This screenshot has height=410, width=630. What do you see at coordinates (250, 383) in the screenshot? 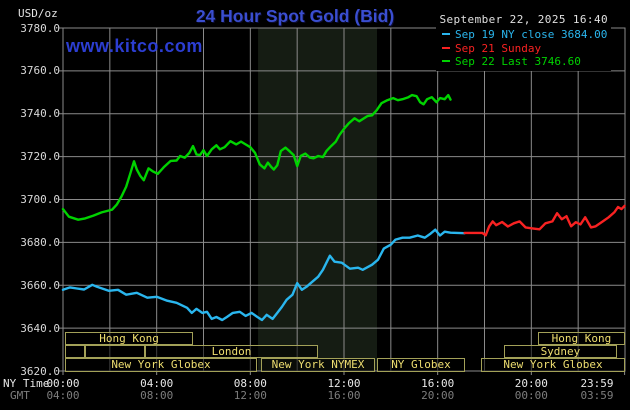
I see `ny-time-tick-label: 08:00` at bounding box center [250, 383].